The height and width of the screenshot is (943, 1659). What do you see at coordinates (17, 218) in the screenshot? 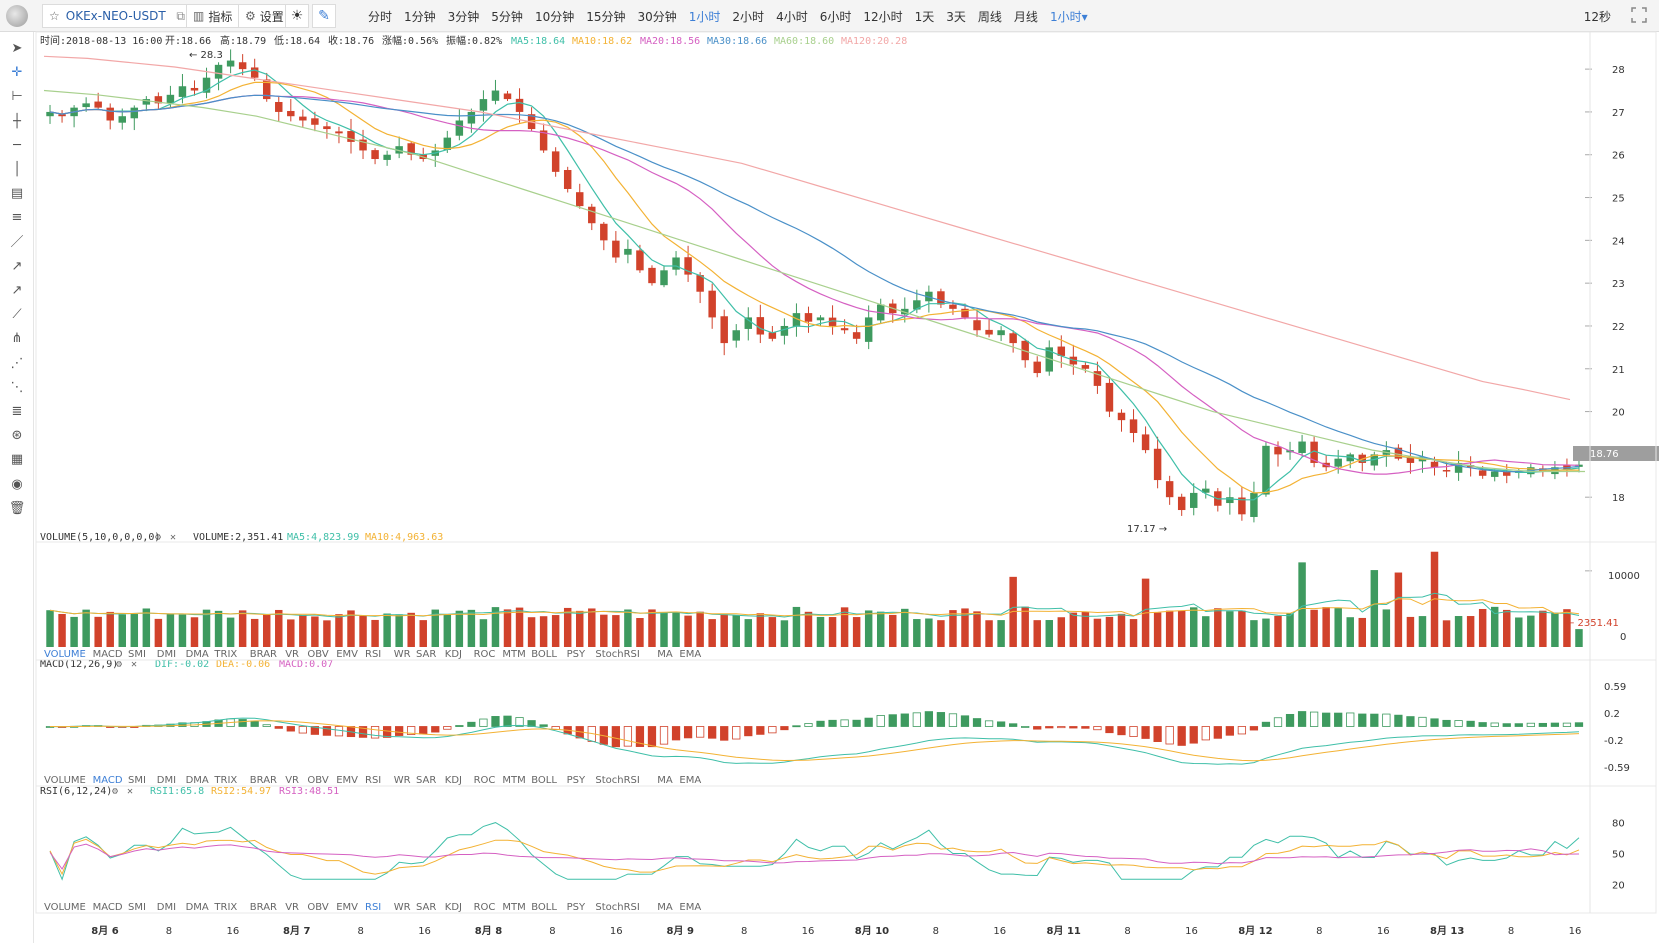
I see `parallel-channel-icon: ≡` at bounding box center [17, 218].